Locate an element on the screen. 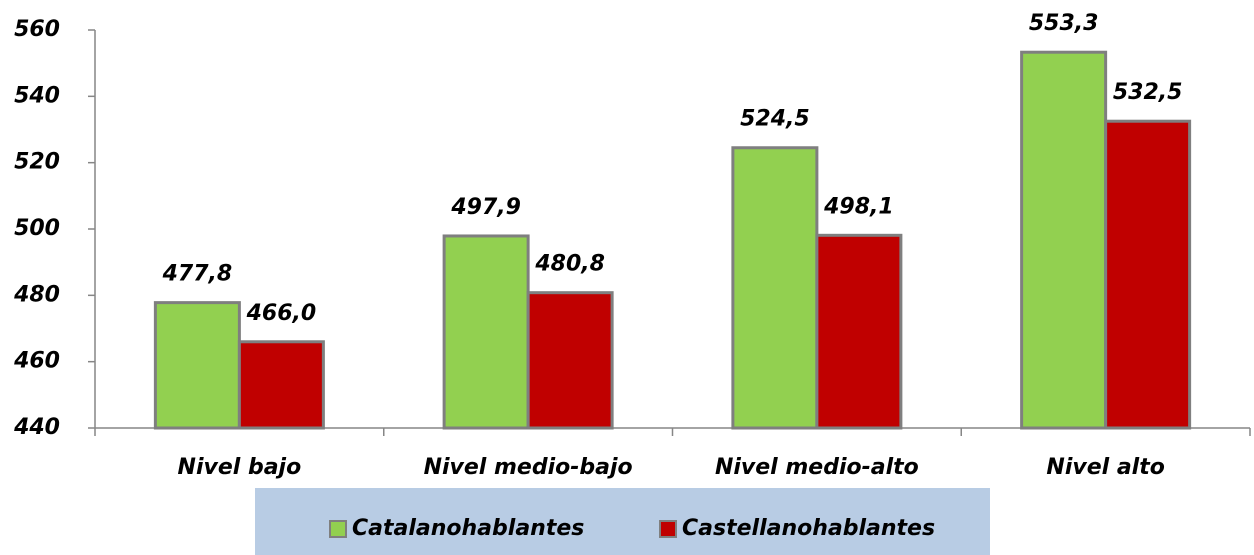 The width and height of the screenshot is (1254, 555). legend-background is located at coordinates (622, 521).